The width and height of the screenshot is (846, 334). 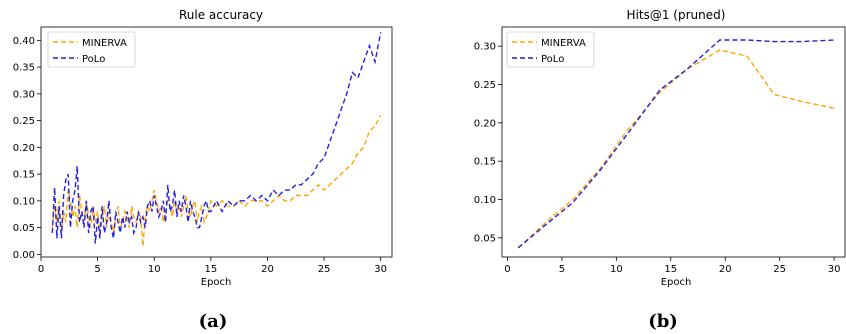 What do you see at coordinates (213, 321) in the screenshot?
I see `caption-a: (a)` at bounding box center [213, 321].